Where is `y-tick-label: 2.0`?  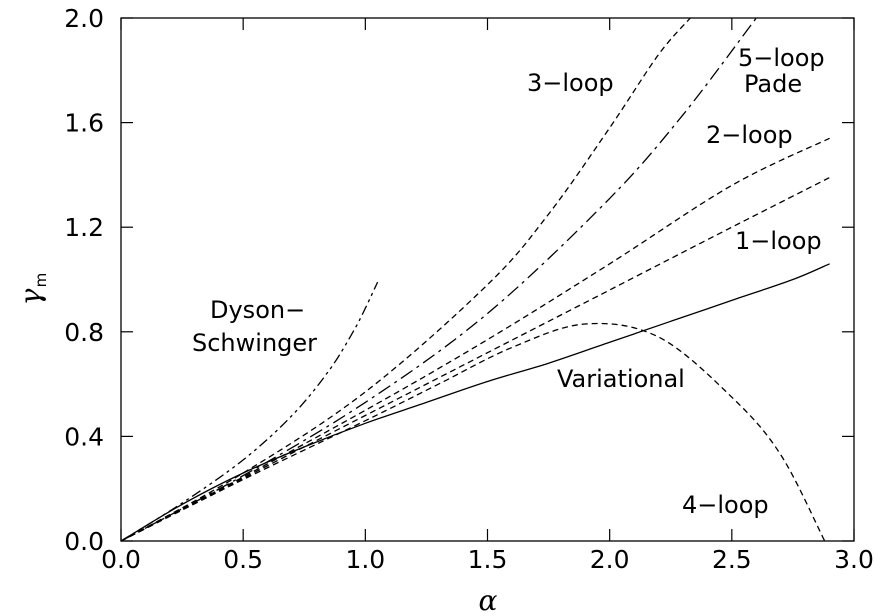 y-tick-label: 2.0 is located at coordinates (84, 18).